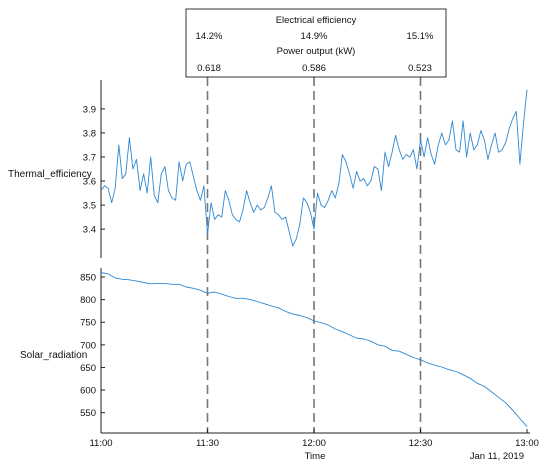 This screenshot has height=470, width=550. Describe the element at coordinates (209, 36) in the screenshot. I see `electrical-value-1: 14.2%` at that location.